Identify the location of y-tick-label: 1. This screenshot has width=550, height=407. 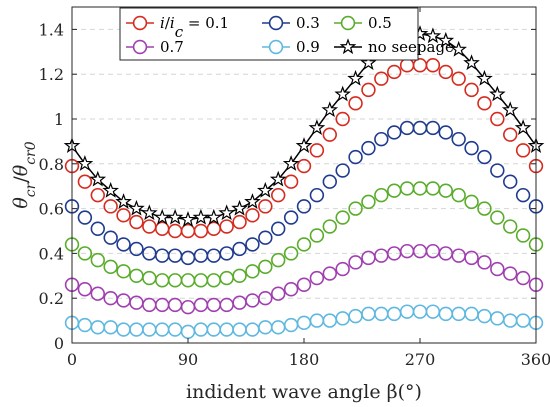
(59, 119).